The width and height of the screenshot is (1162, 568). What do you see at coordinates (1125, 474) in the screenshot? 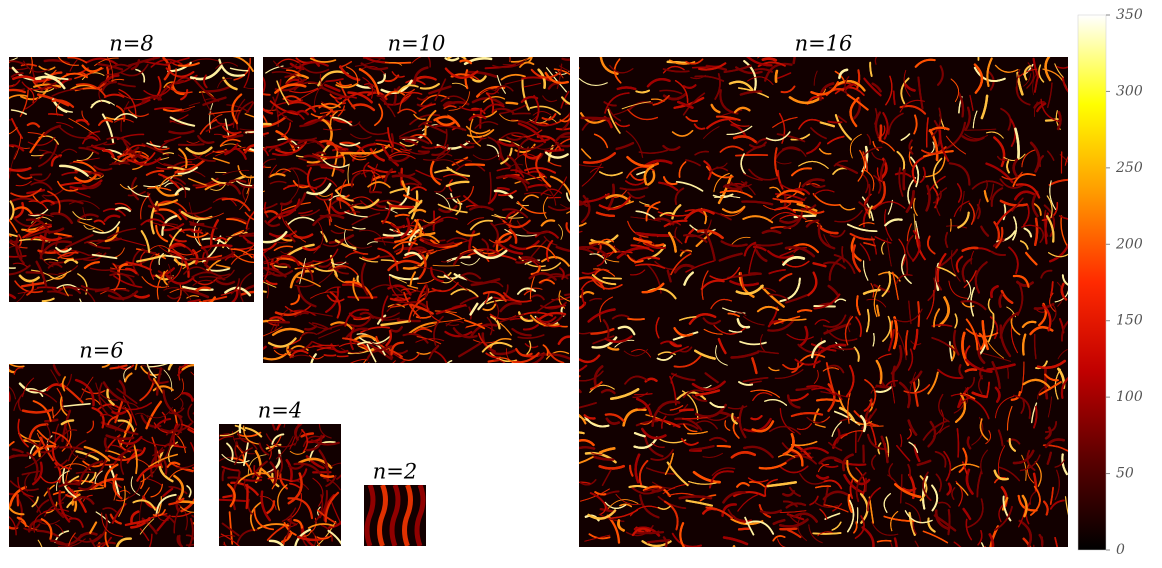
I see `tick-label: 50` at bounding box center [1125, 474].